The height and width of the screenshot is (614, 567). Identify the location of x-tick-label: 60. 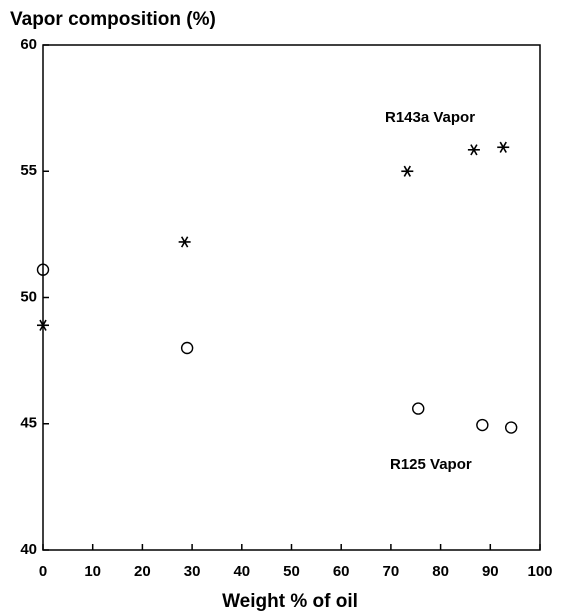
(341, 571).